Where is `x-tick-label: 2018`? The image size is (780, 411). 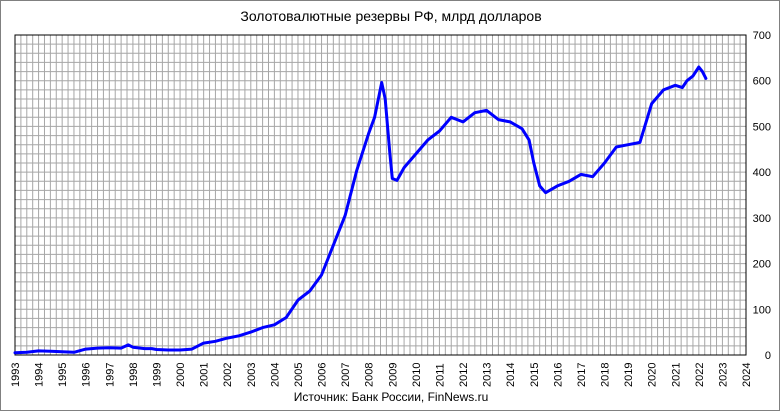 x-tick-label: 2018 is located at coordinates (606, 375).